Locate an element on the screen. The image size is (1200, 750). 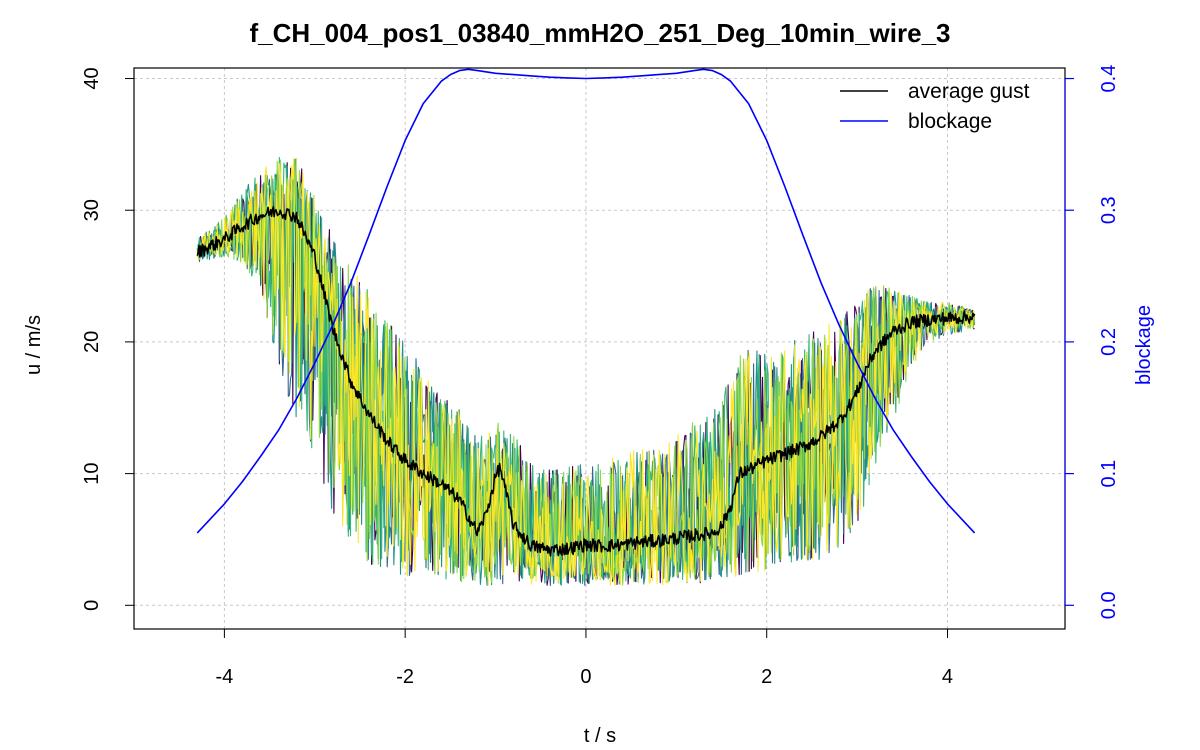
x-tick-label: -2 is located at coordinates (405, 677).